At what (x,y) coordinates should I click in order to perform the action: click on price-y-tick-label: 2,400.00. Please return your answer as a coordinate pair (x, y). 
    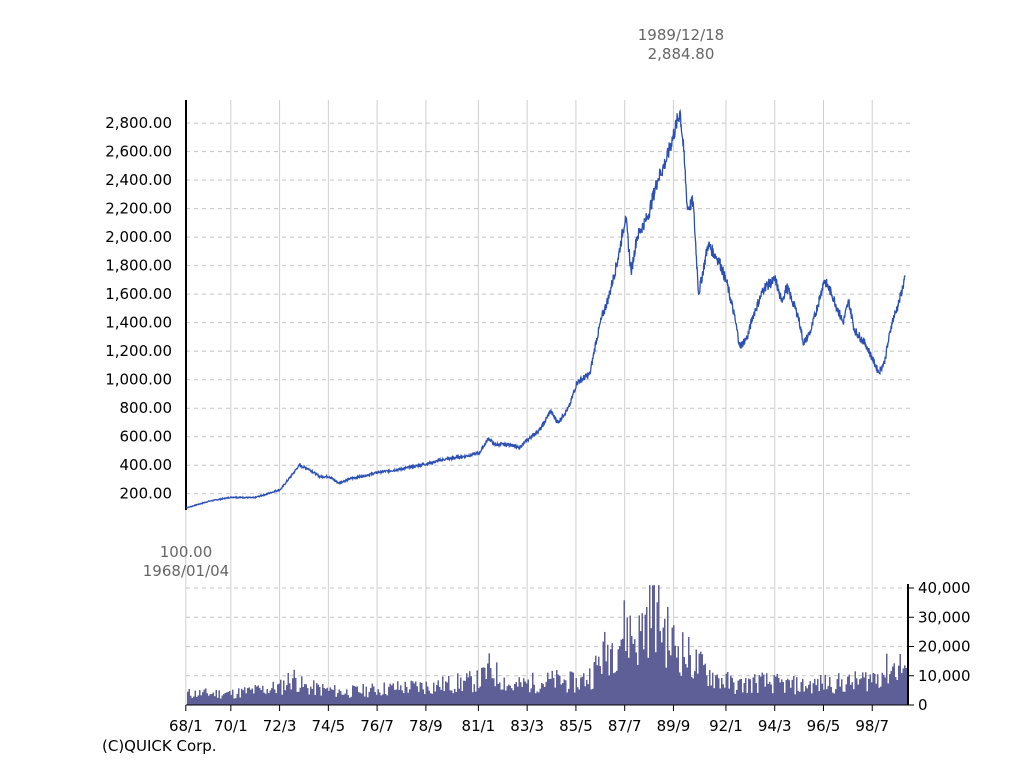
    Looking at the image, I should click on (138, 180).